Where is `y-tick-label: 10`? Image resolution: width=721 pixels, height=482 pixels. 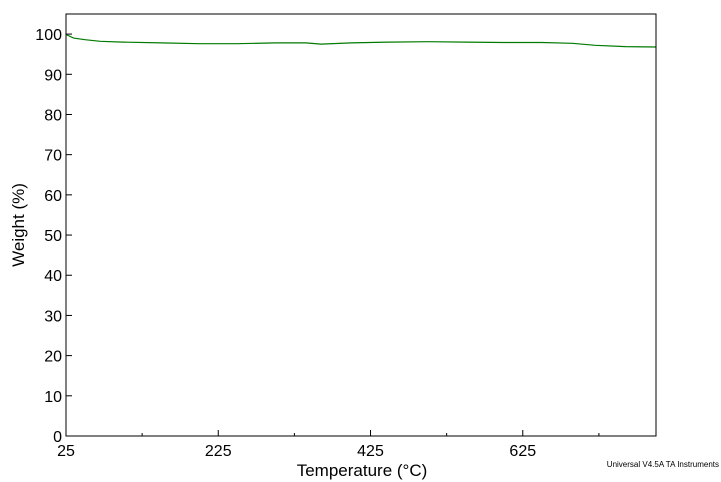
y-tick-label: 10 is located at coordinates (53, 397).